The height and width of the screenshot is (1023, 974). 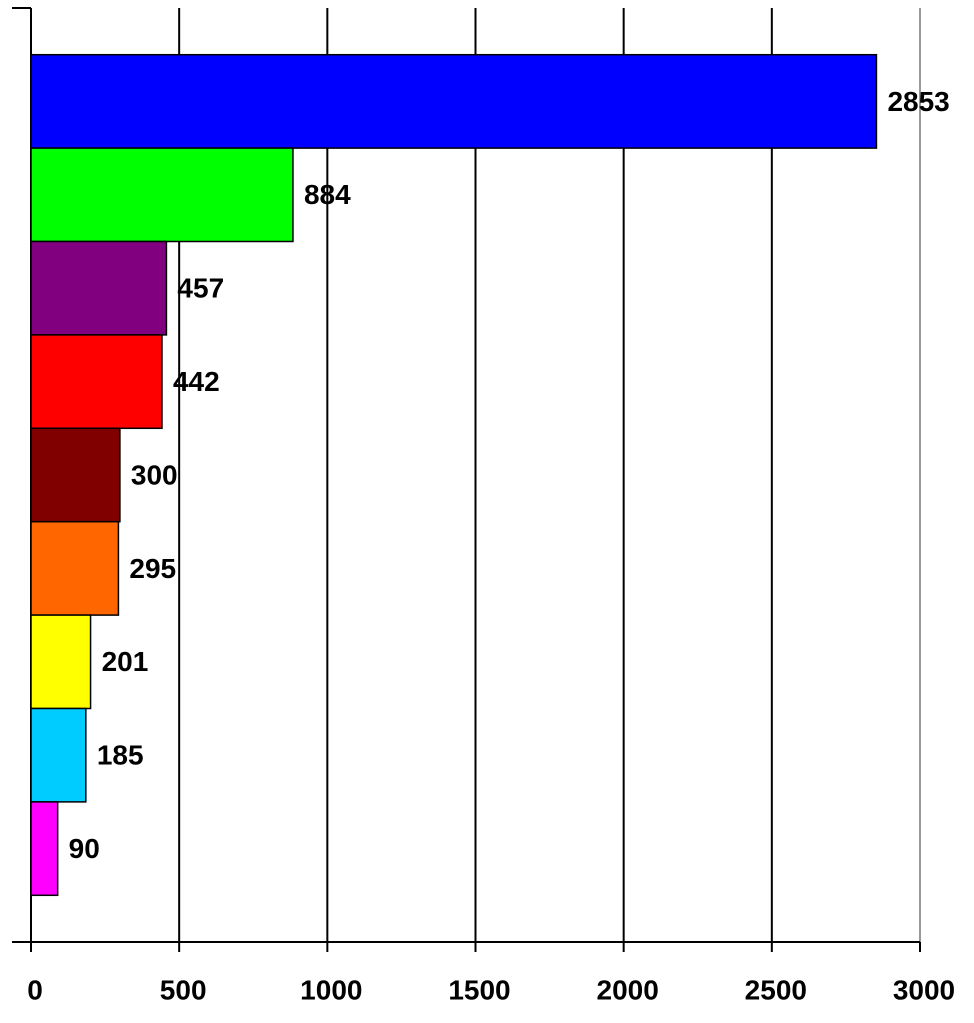 What do you see at coordinates (479, 989) in the screenshot?
I see `x-tick-label: 1500` at bounding box center [479, 989].